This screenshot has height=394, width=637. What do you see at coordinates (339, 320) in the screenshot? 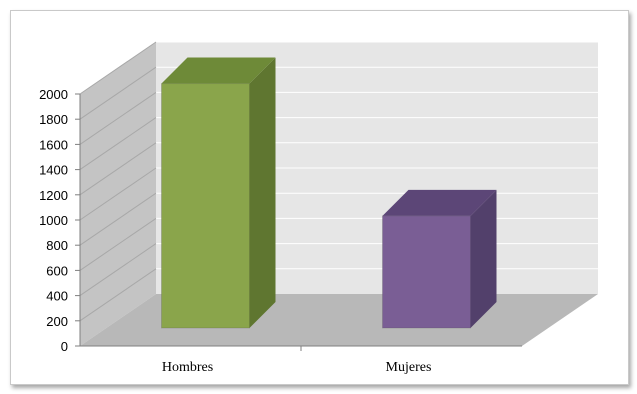
I see `floor` at bounding box center [339, 320].